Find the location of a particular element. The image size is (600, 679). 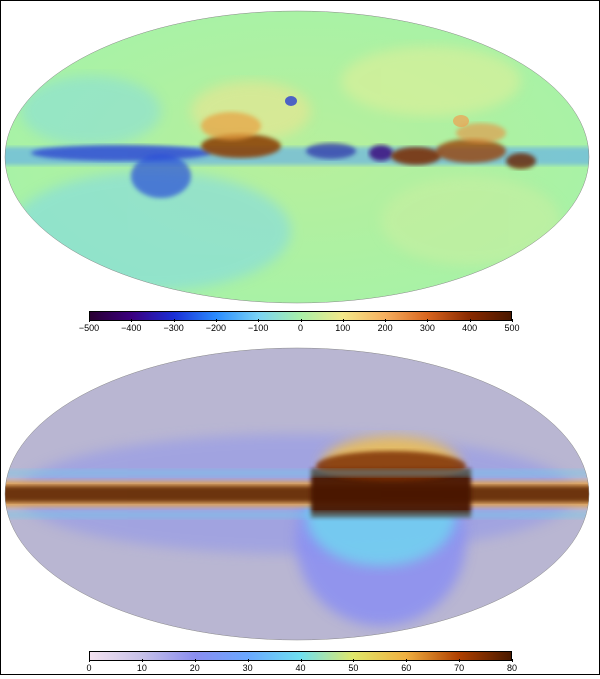

colorbar-tick-label: 50 is located at coordinates (353, 668).